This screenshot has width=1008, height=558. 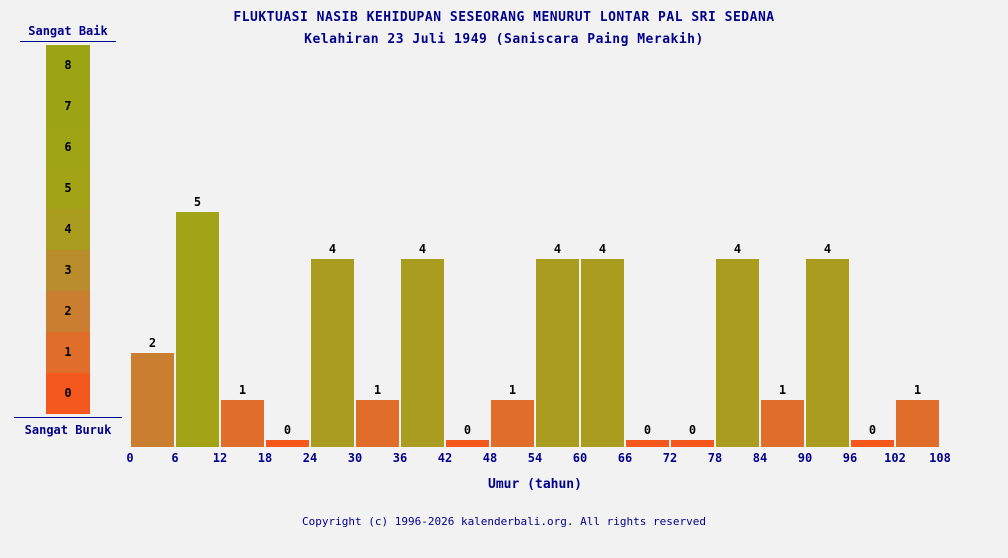 I want to click on bar-value-label-54-60: 4, so click(x=557, y=249).